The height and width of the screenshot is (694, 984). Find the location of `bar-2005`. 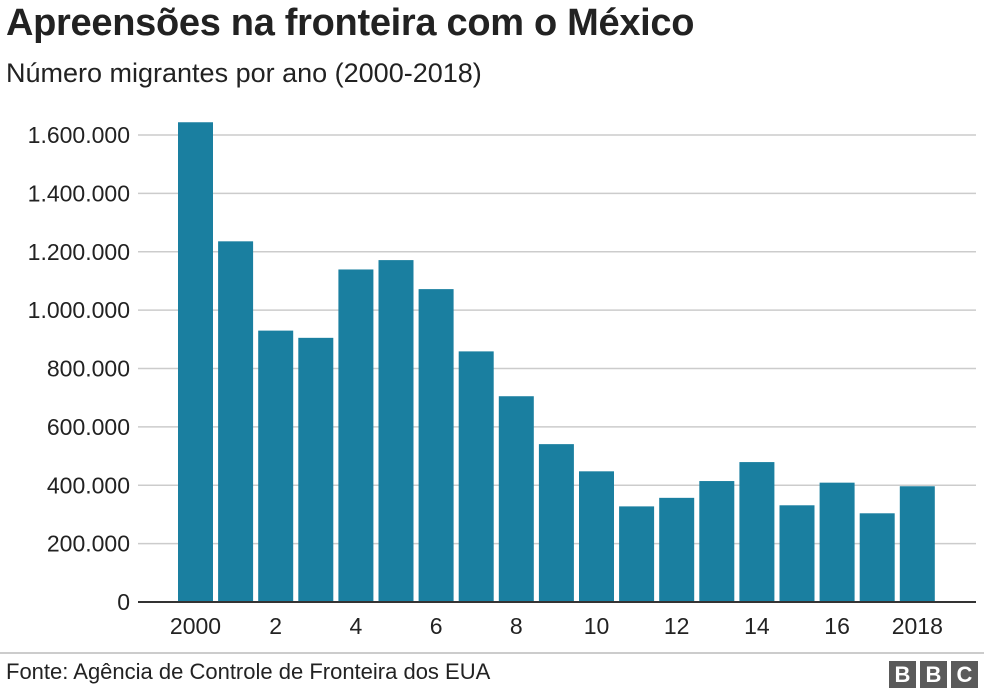

bar-2005 is located at coordinates (396, 431).